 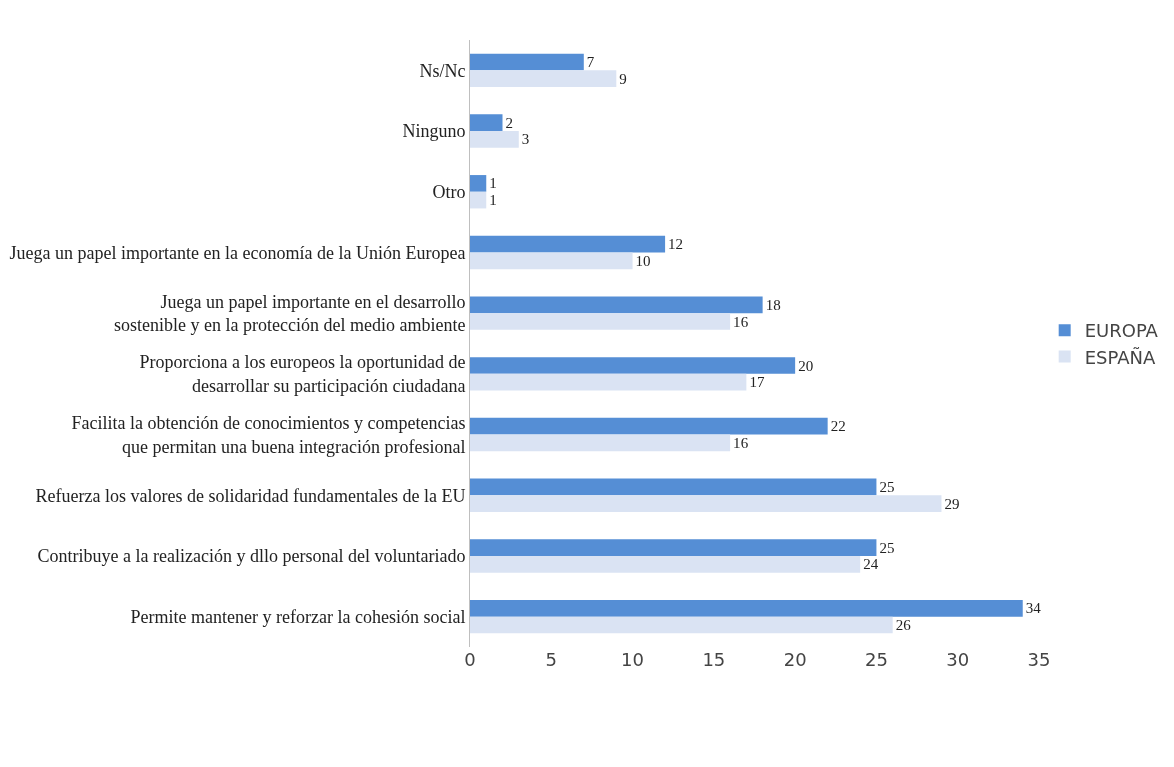 What do you see at coordinates (1120, 357) in the screenshot?
I see `legend-label: ESPAÑA` at bounding box center [1120, 357].